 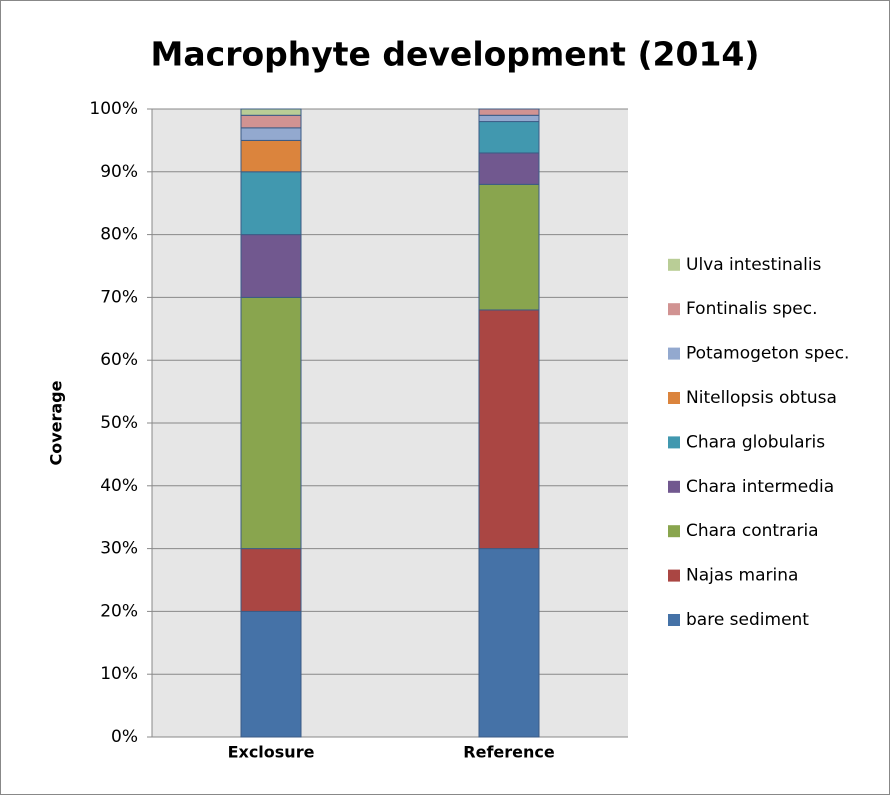 What do you see at coordinates (119, 549) in the screenshot?
I see `y-tick-label: 30%` at bounding box center [119, 549].